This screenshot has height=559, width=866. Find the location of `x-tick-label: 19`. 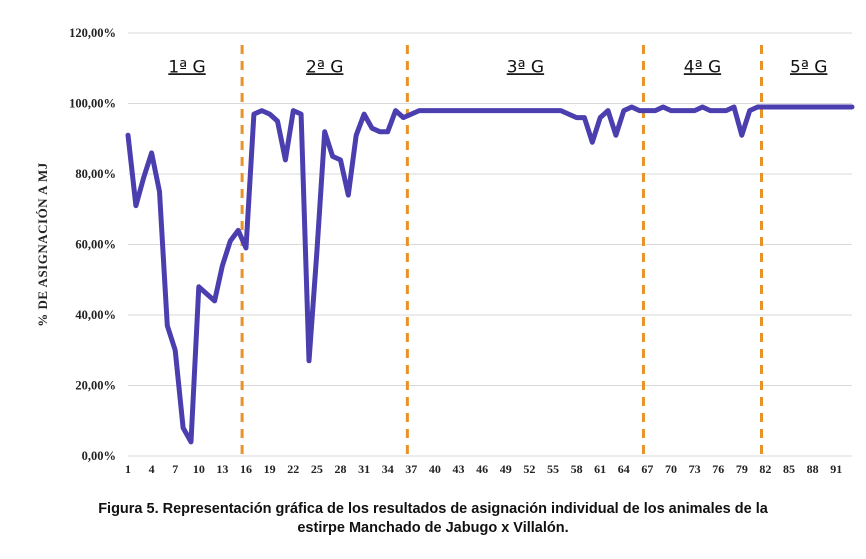

x-tick-label: 19 is located at coordinates (270, 469).